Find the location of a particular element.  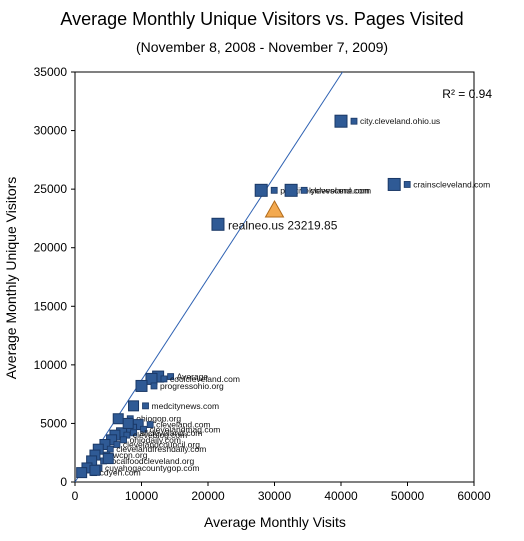

y-tick-label: 20000 is located at coordinates (51, 248).